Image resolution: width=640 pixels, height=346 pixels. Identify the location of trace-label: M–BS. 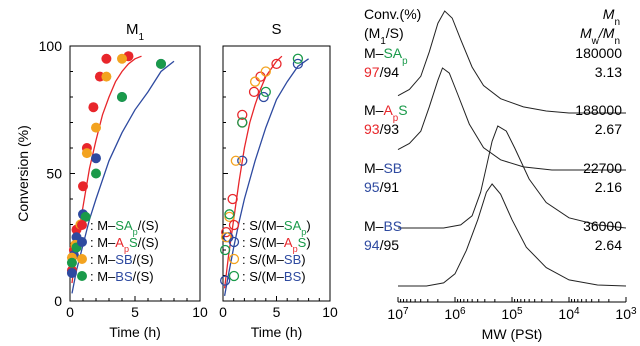
(383, 226).